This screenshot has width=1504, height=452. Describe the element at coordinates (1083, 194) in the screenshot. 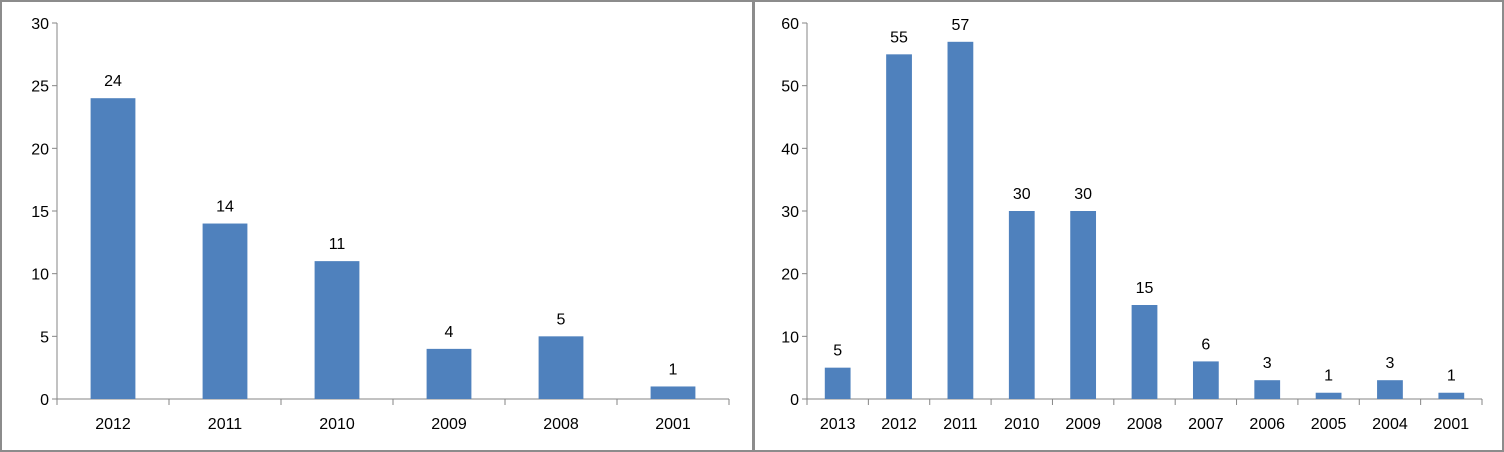

I see `data-label-2009: 30` at that location.